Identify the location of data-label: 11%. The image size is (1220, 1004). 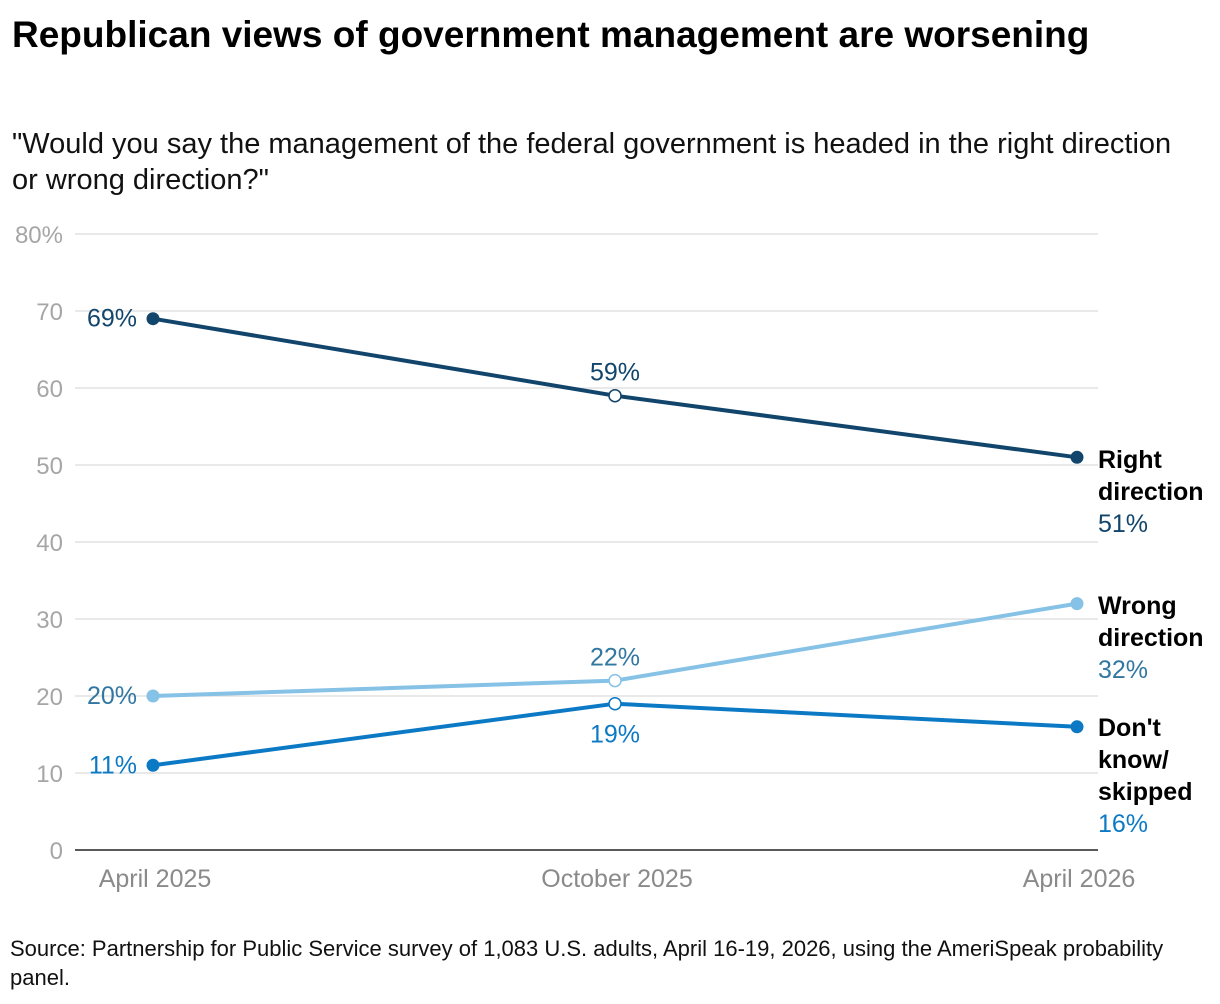
(113, 765).